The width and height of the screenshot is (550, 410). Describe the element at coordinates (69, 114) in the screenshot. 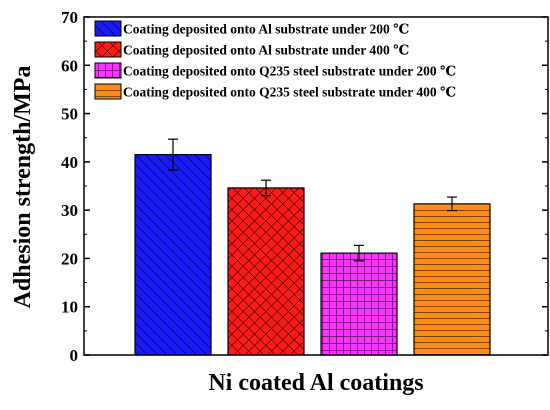

I see `y-tick-label: 50` at that location.